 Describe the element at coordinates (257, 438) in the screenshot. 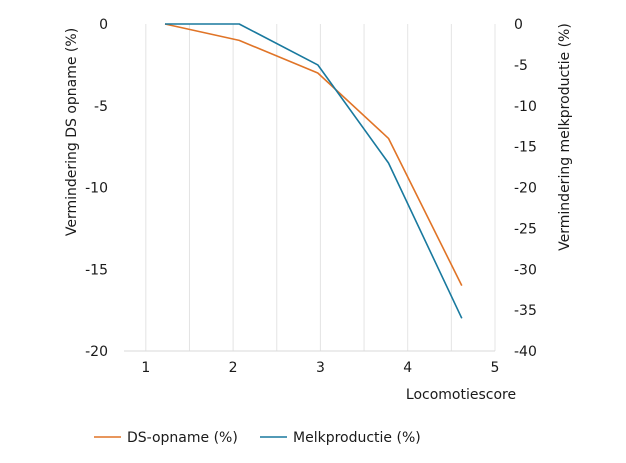

I see `legend: DS-opname (%) Melkproductie (%)` at that location.